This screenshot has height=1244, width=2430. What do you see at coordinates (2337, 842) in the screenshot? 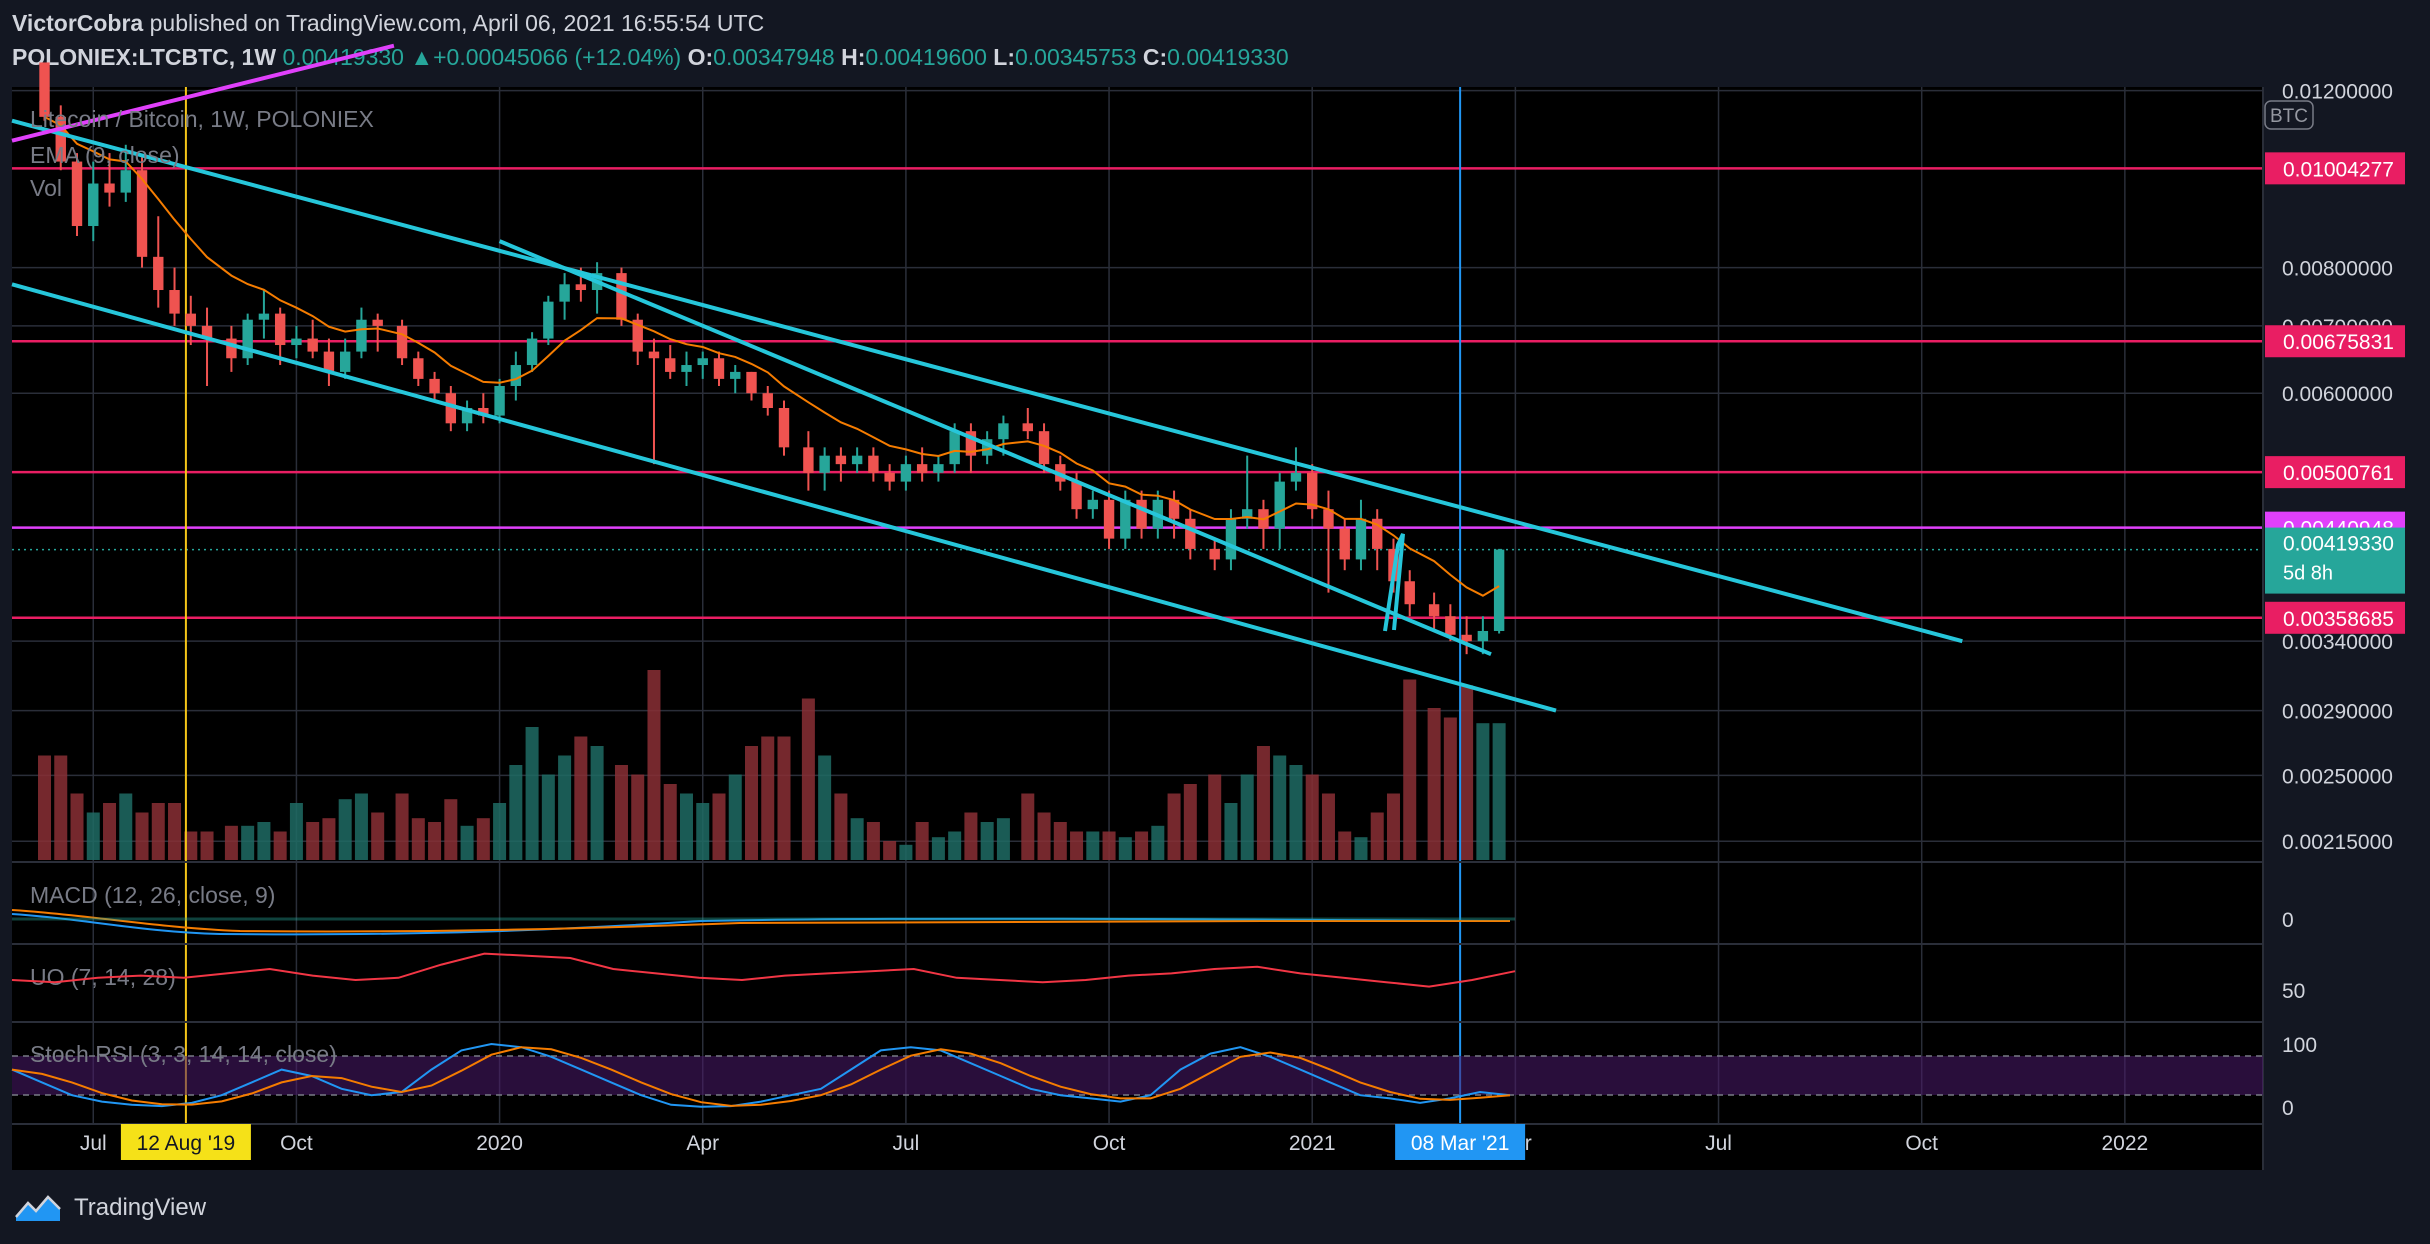
I see `price-tick-label: 0.00215000` at bounding box center [2337, 842].